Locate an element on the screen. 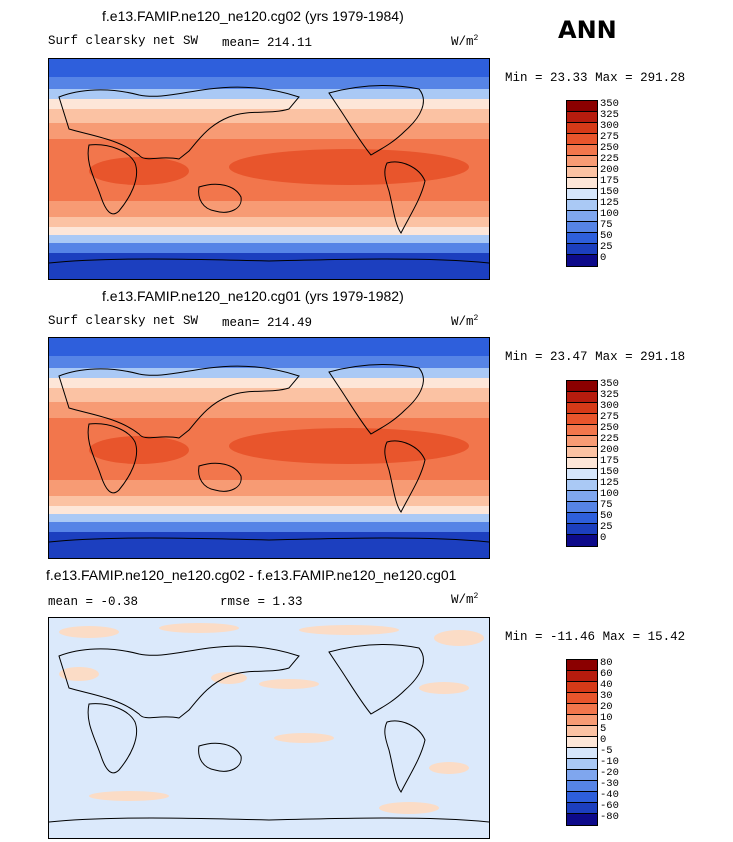 This screenshot has height=842, width=733. colorbar-tick: 250 is located at coordinates (609, 428).